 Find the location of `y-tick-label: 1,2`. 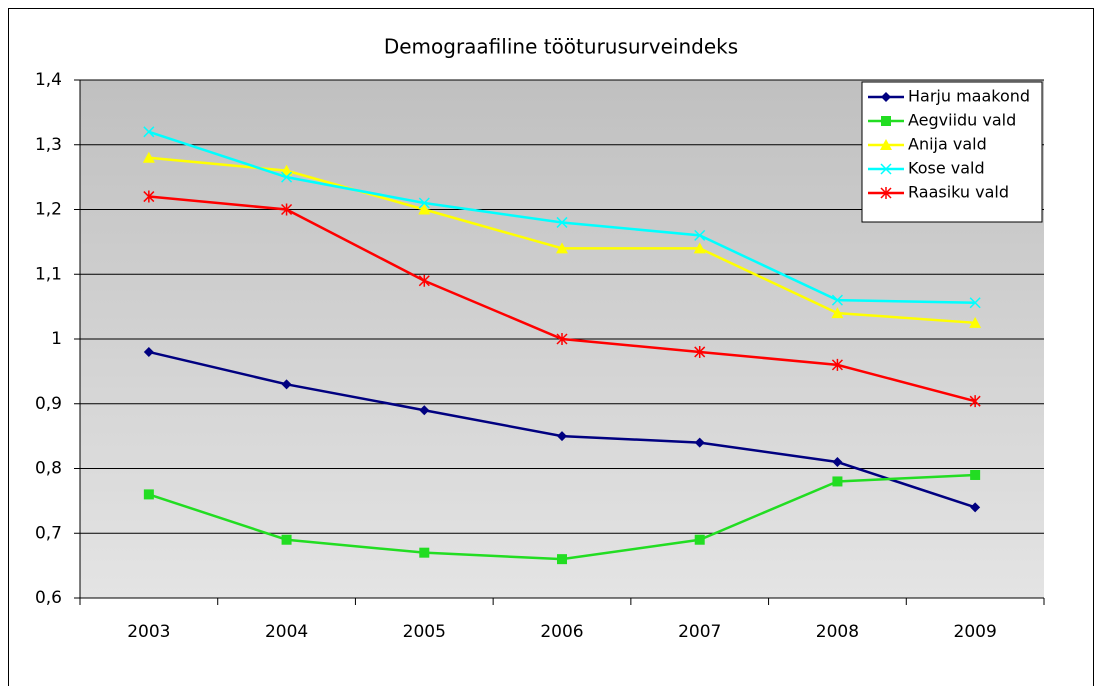

y-tick-label: 1,2 is located at coordinates (48, 210).